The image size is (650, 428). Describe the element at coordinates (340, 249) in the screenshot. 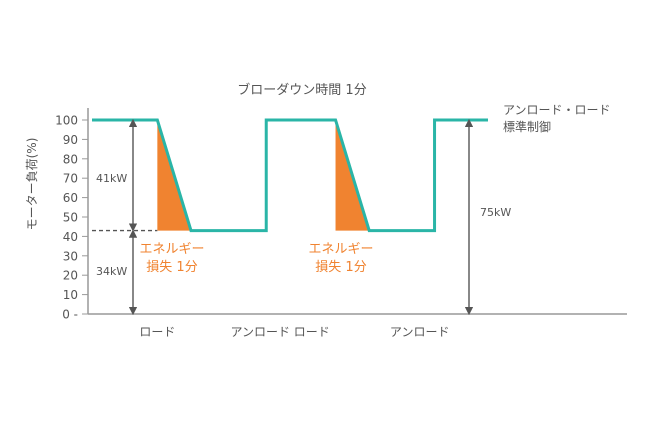

I see `energy-loss-label-2-line1: エネルギー` at that location.